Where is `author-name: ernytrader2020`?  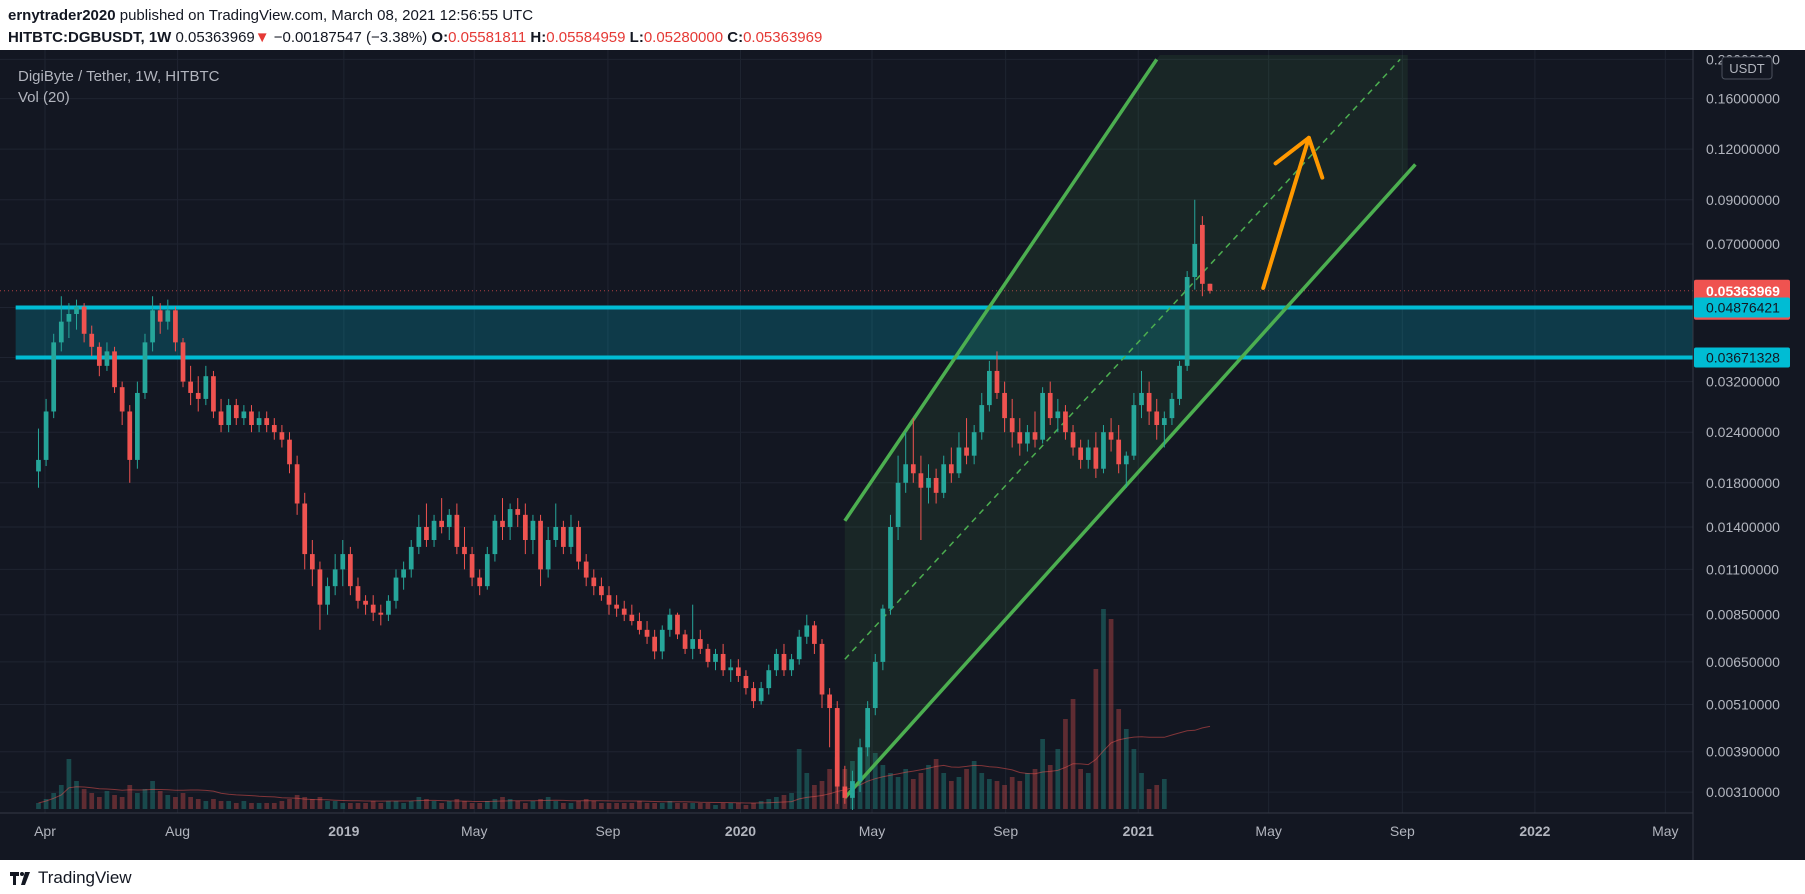 author-name: ernytrader2020 is located at coordinates (62, 15).